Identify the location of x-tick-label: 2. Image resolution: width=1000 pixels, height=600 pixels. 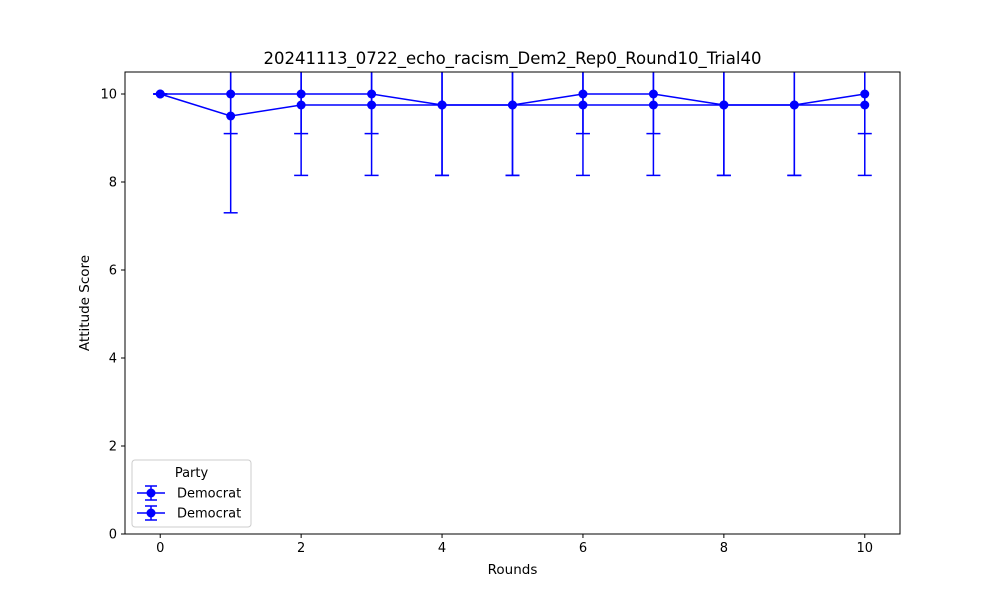
(301, 548).